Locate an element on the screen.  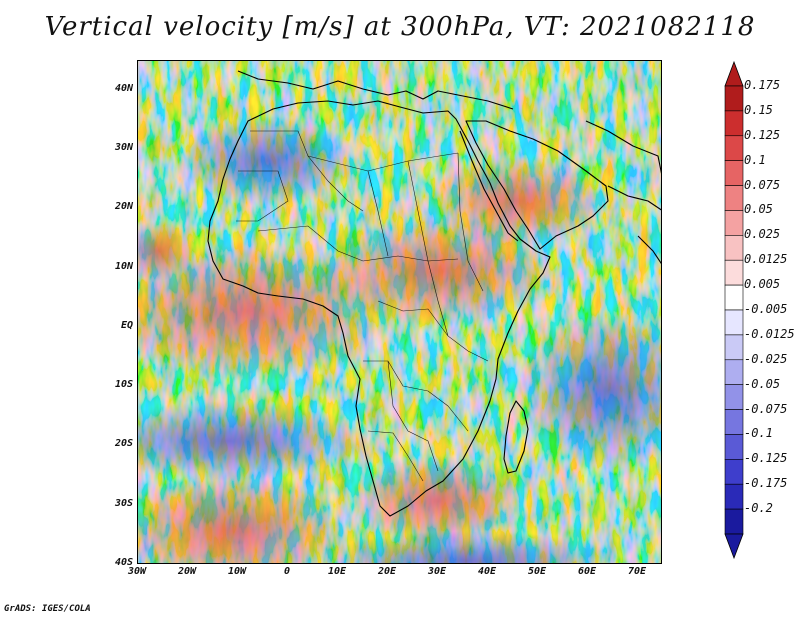
colorbar-label: -0.2 is located at coordinates (758, 508).